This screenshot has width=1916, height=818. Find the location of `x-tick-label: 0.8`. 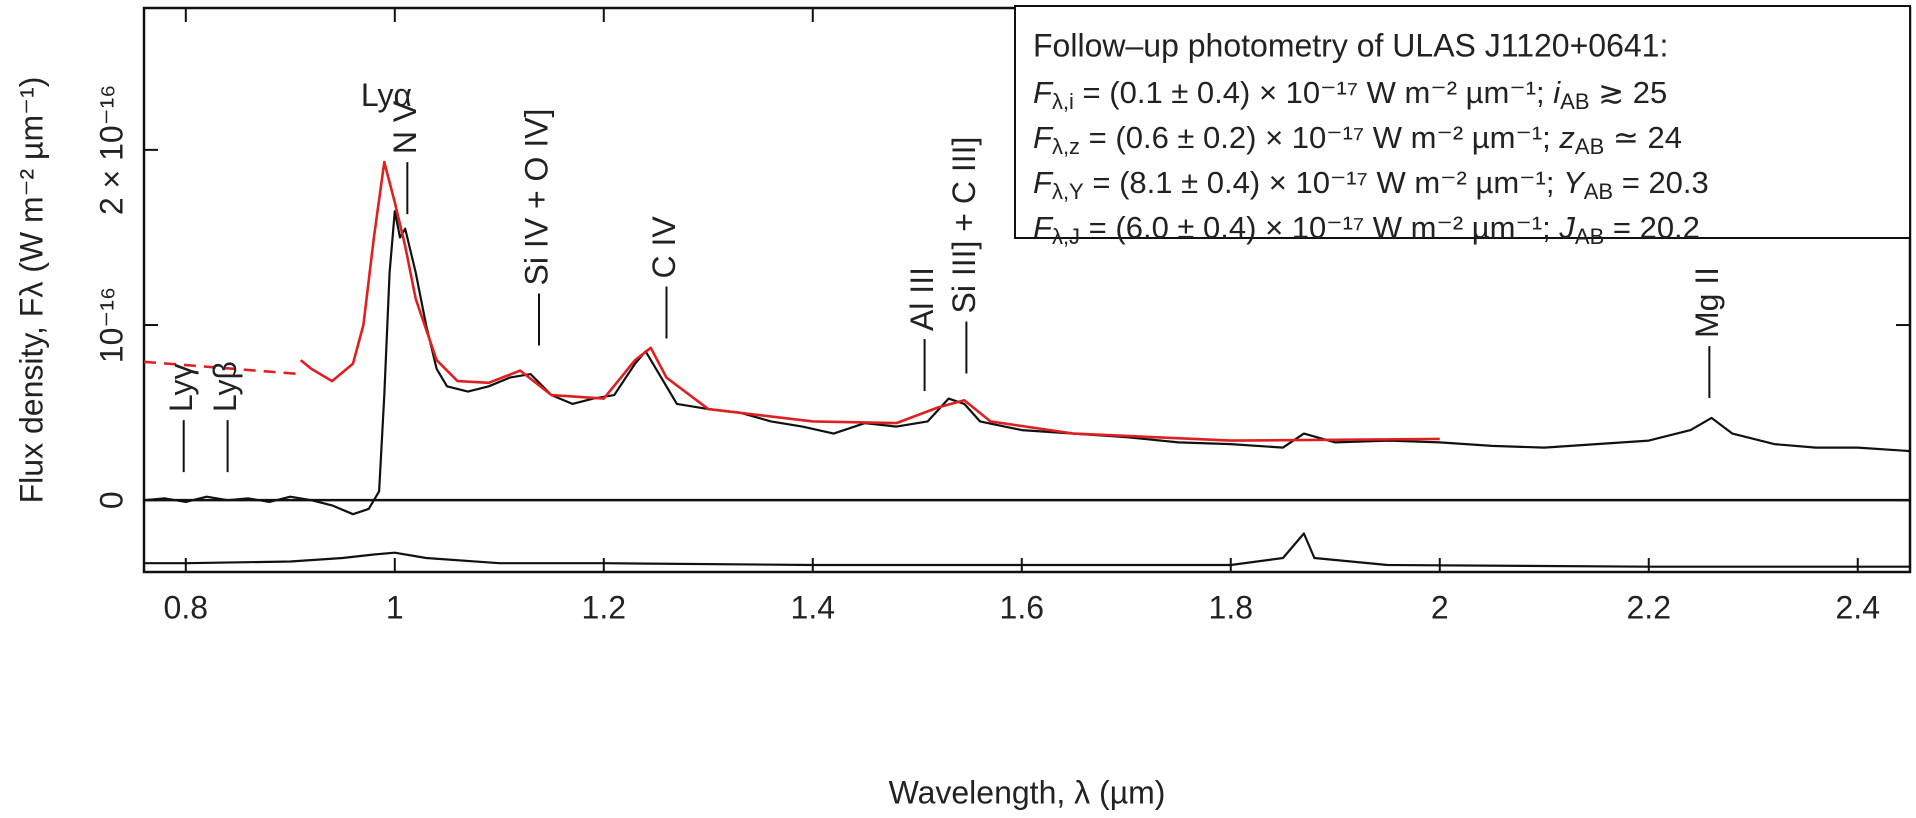

x-tick-label: 0.8 is located at coordinates (186, 607).